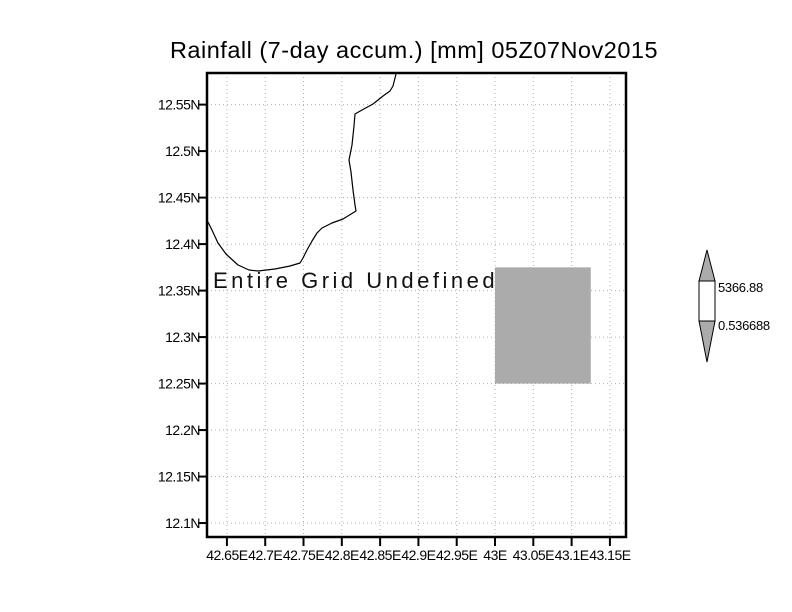 Image resolution: width=792 pixels, height=612 pixels. I want to click on x-tick-label: 42.95E, so click(457, 555).